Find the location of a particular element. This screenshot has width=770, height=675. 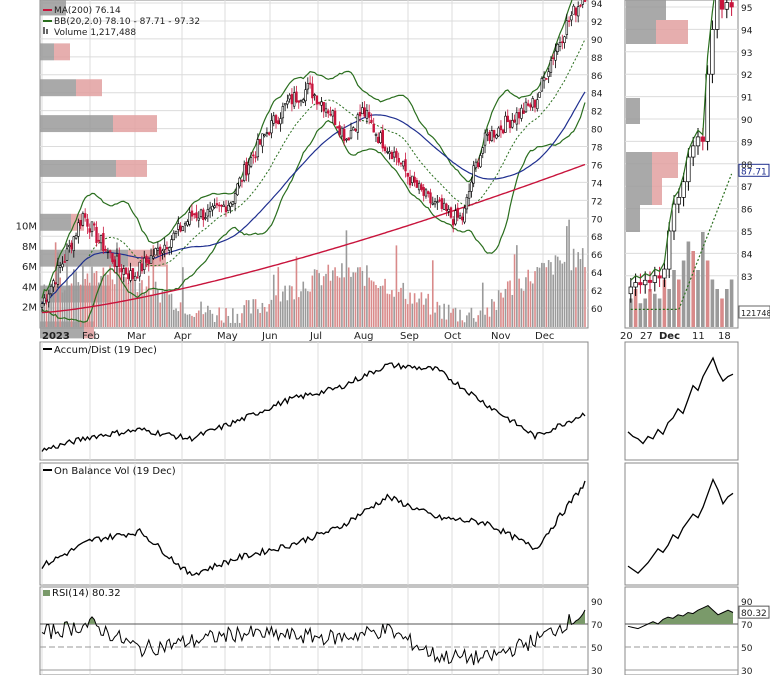

price-tick-label: 68 is located at coordinates (597, 238).